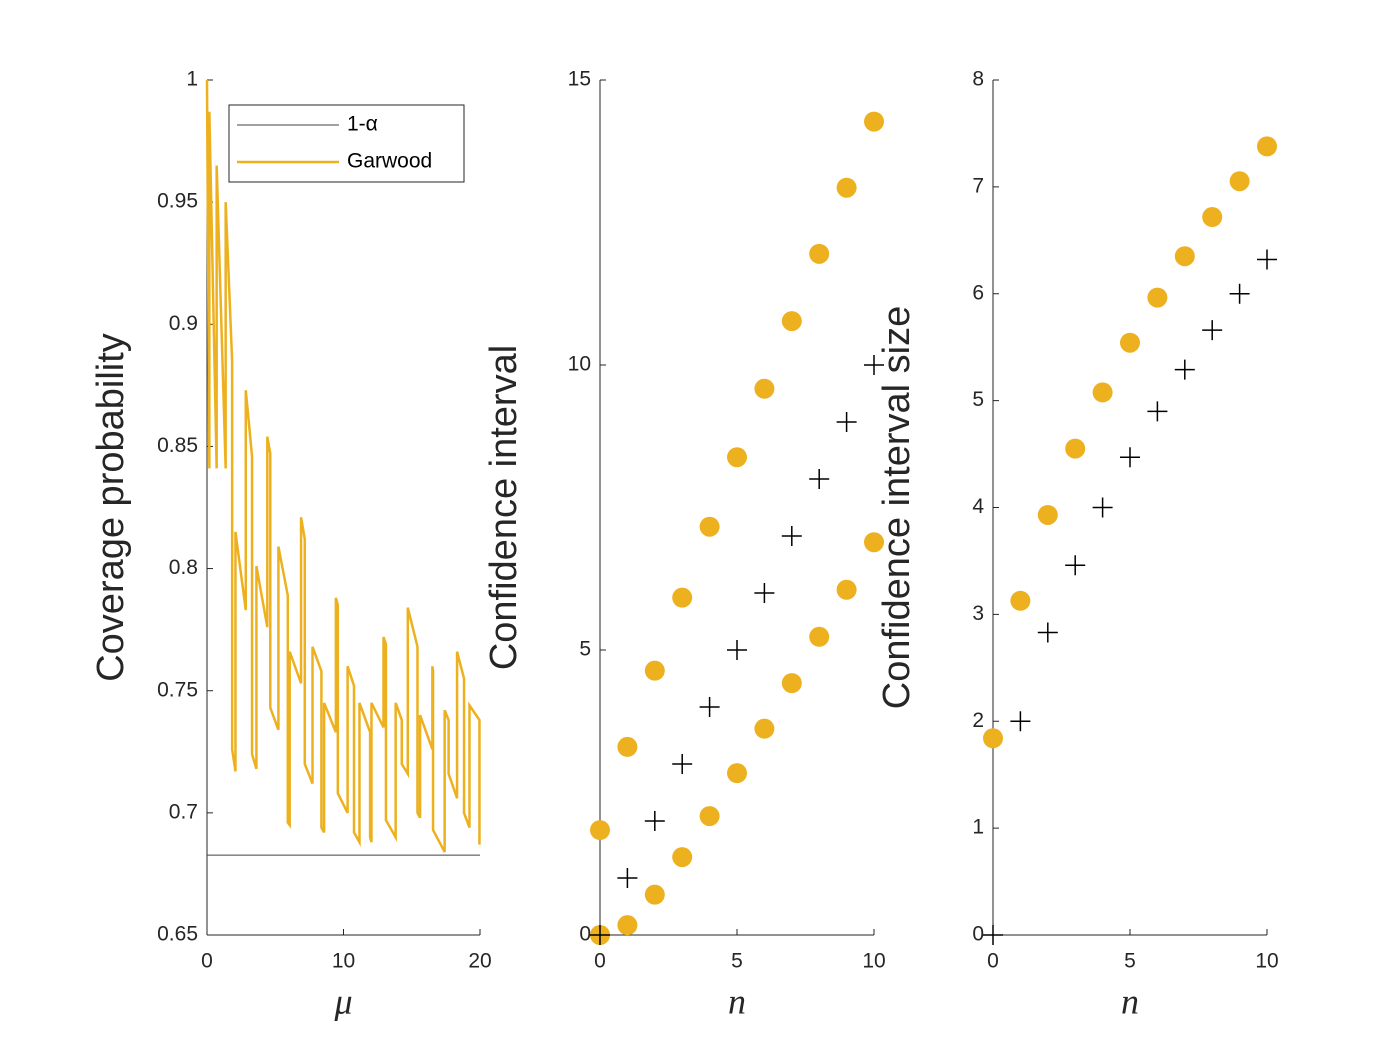 This screenshot has height=1050, width=1400. What do you see at coordinates (111, 507) in the screenshot?
I see `y-axis-label: Coverage probability` at bounding box center [111, 507].